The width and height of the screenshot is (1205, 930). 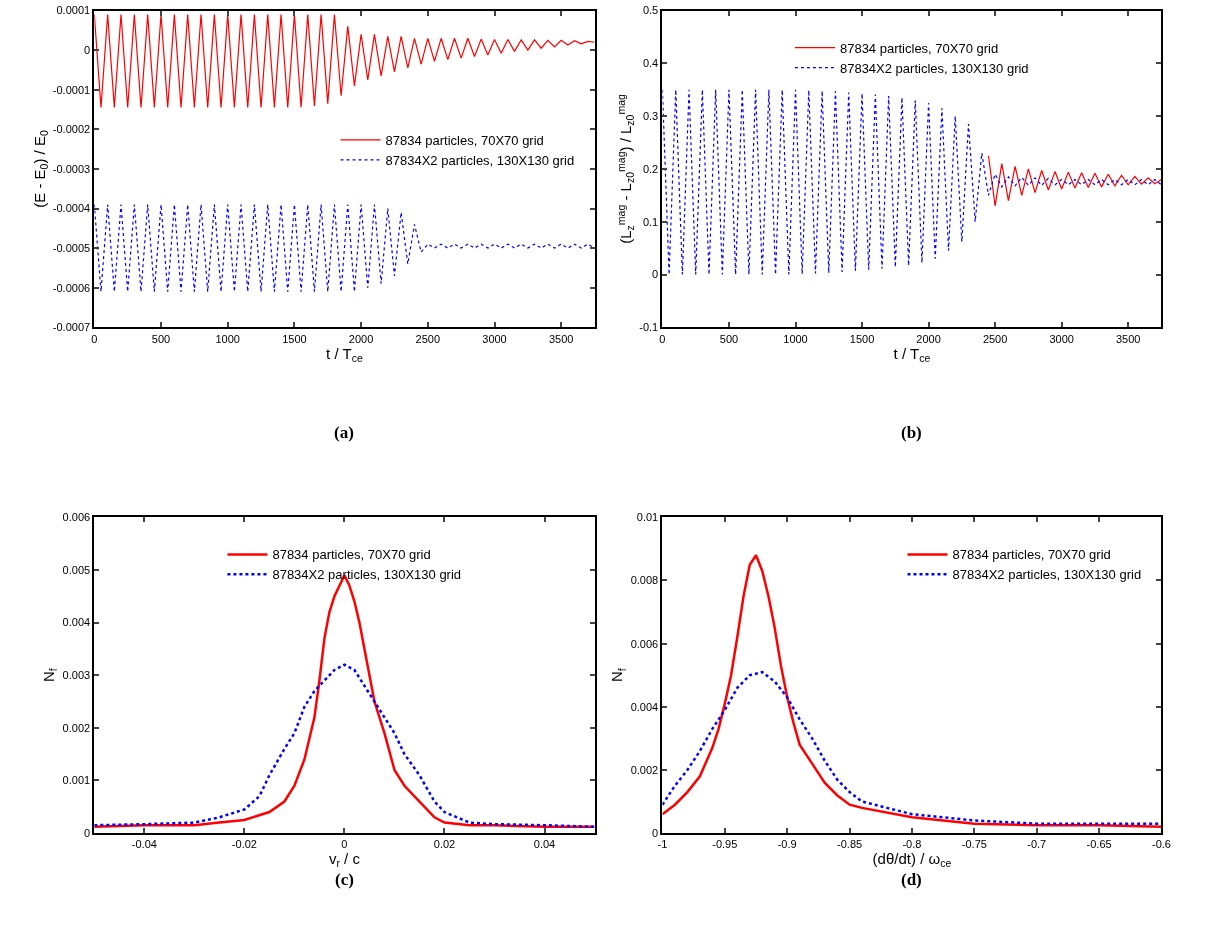 I want to click on y-tick-label: -0.0007, so click(x=71, y=327).